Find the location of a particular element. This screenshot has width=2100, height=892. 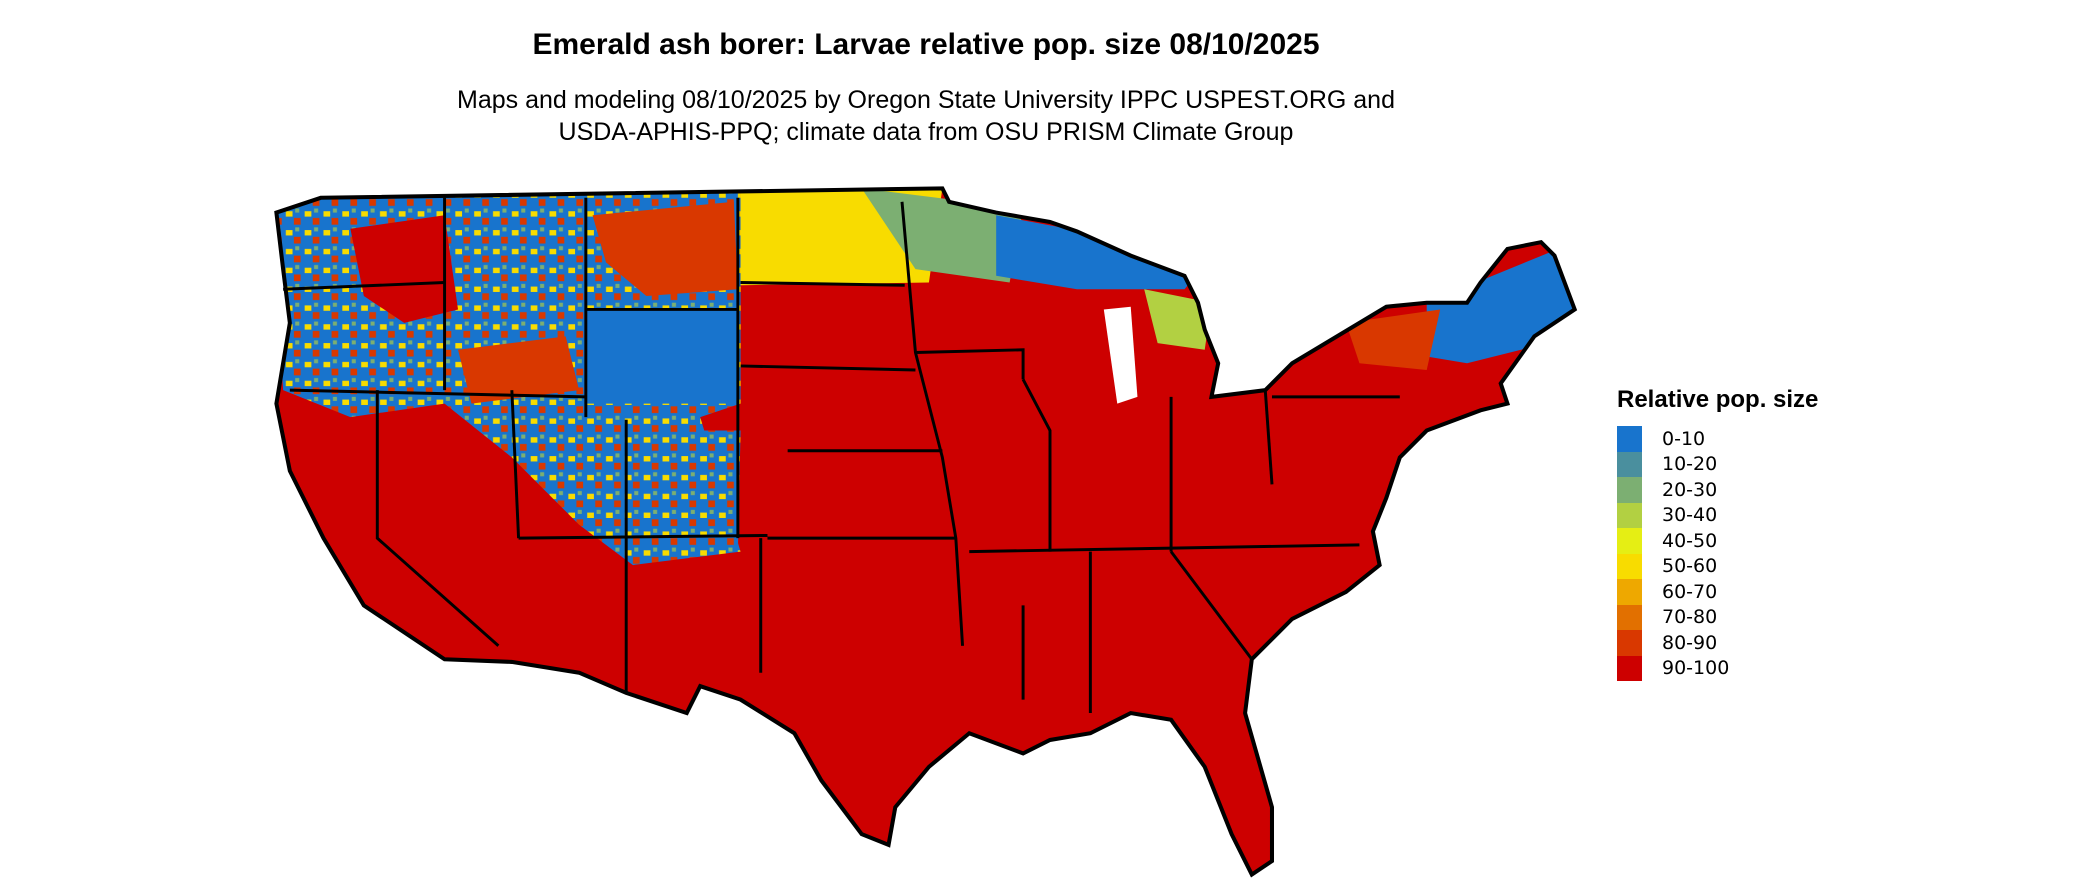

legend-label: 20-30 is located at coordinates (1690, 489).